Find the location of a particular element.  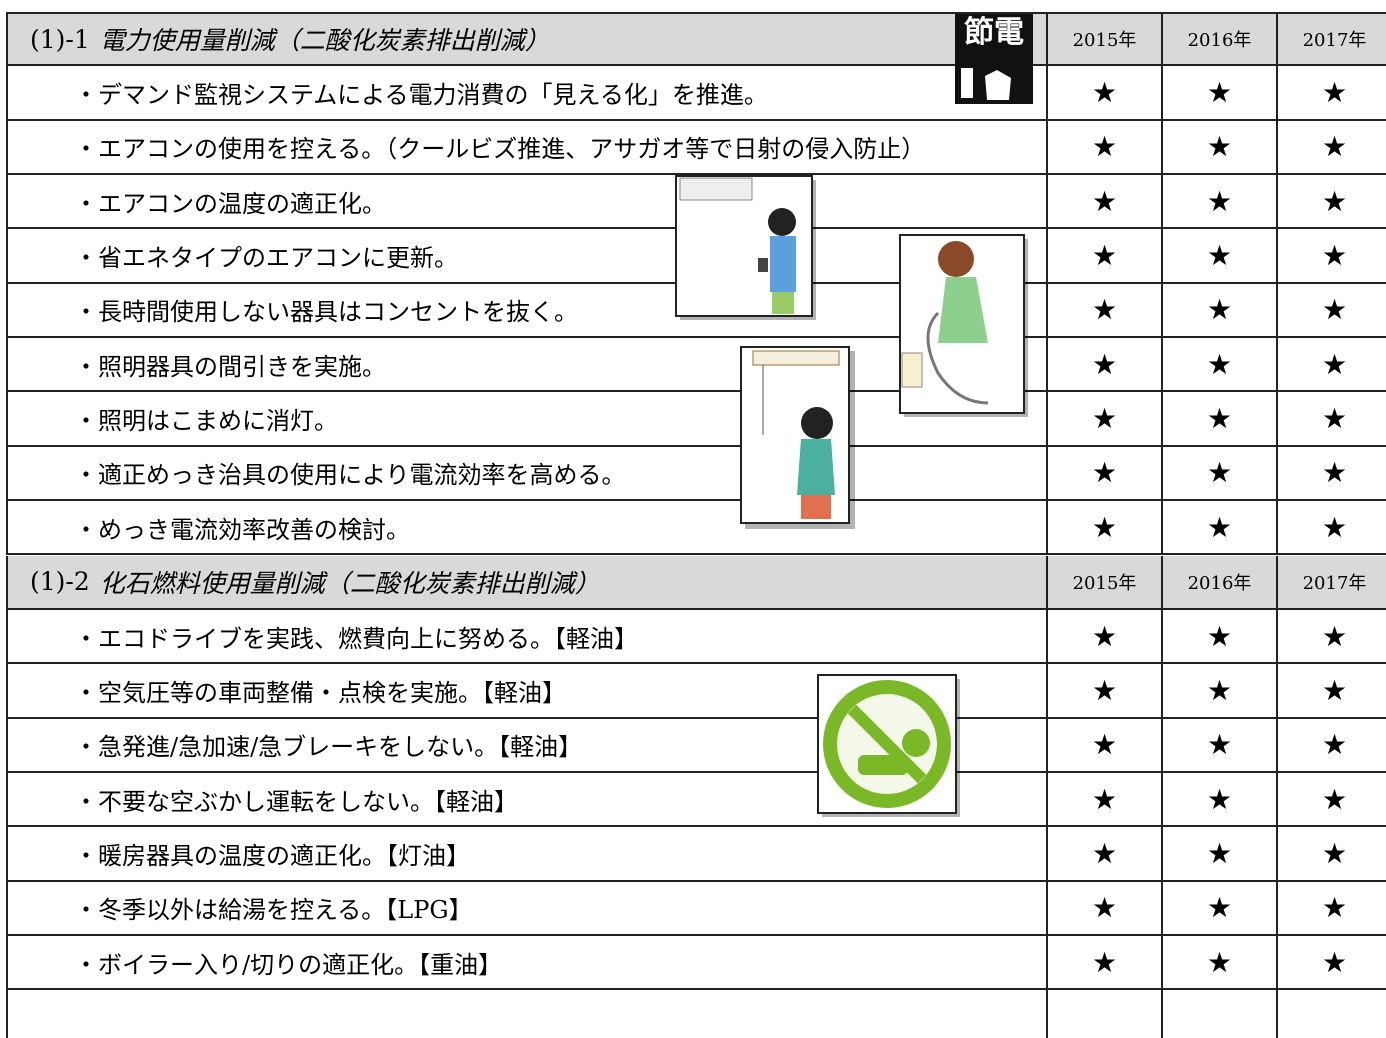

outlet-illustration is located at coordinates (963, 325).